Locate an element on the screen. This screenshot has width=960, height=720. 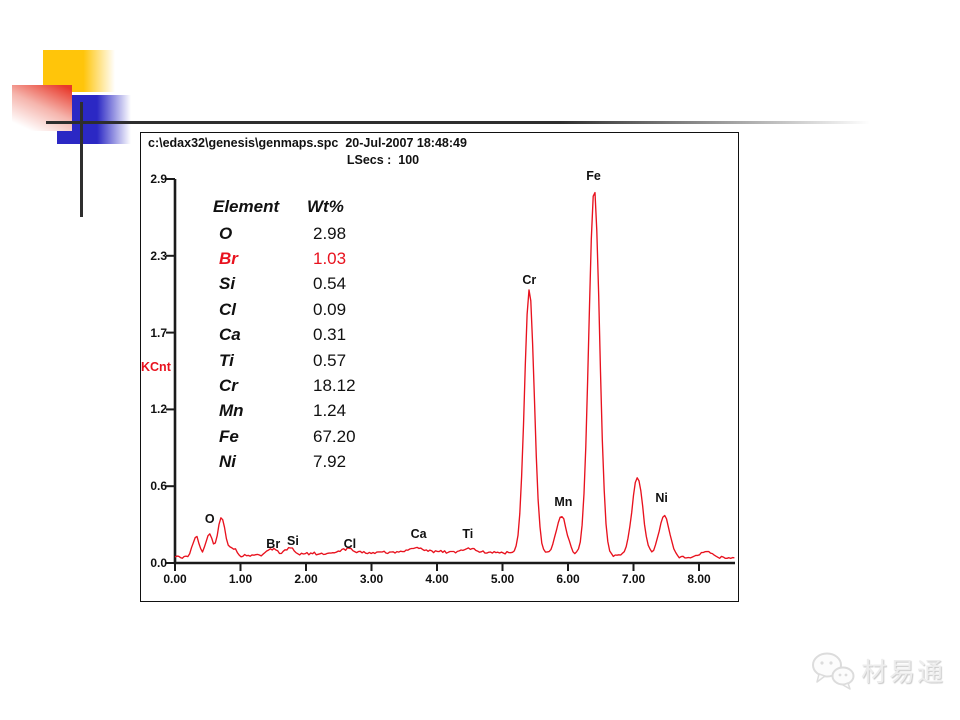
element-symbol: Ti is located at coordinates (226, 360).